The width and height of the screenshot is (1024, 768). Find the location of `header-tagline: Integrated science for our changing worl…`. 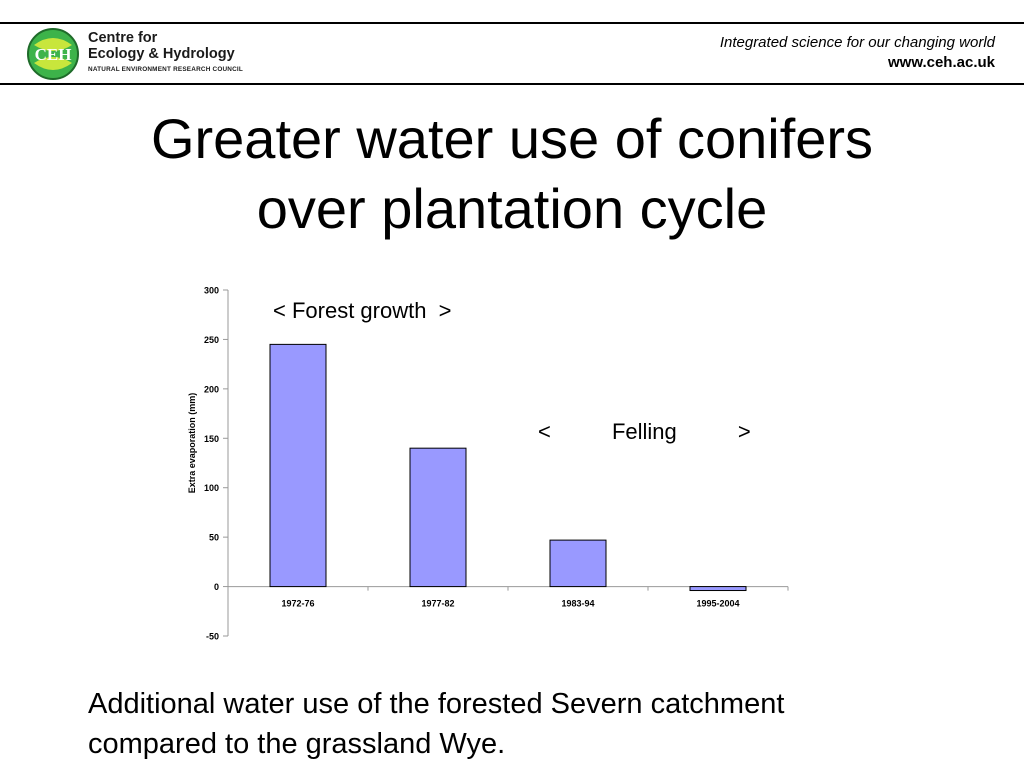

header-tagline: Integrated science for our changing worl… is located at coordinates (857, 53).